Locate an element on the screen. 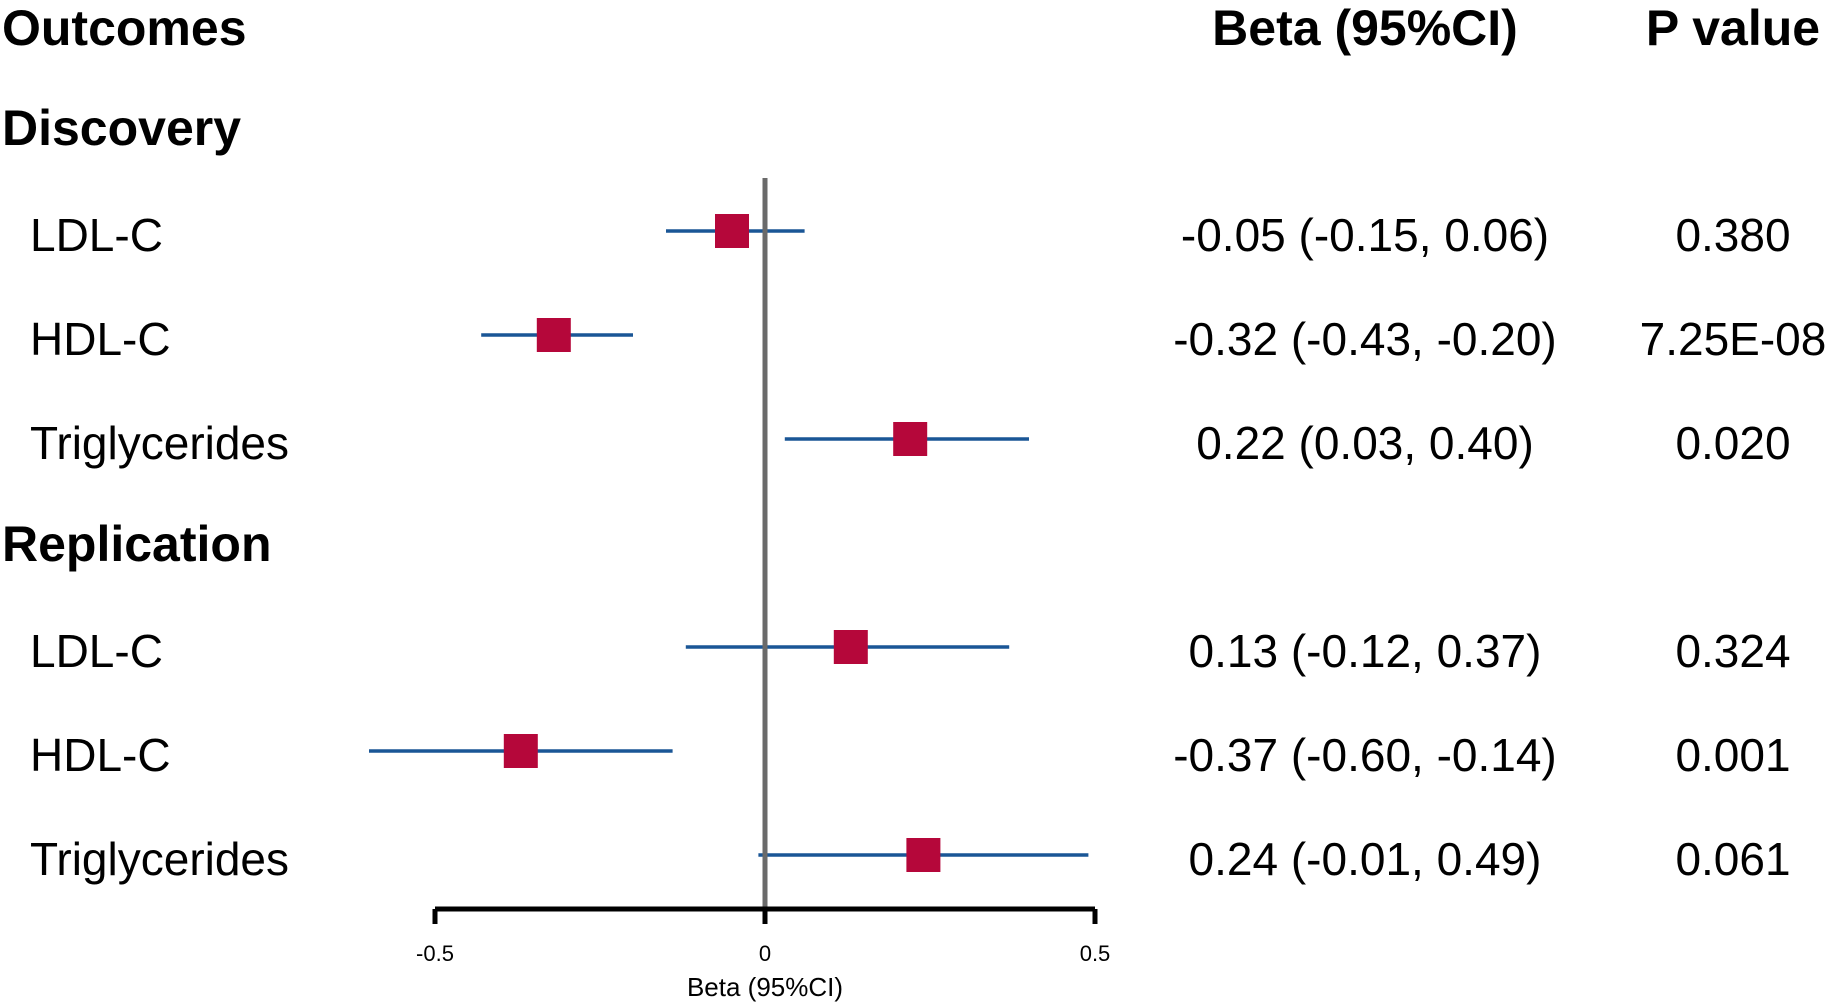  point-estimate-discovery-hdl-c is located at coordinates (553, 335).